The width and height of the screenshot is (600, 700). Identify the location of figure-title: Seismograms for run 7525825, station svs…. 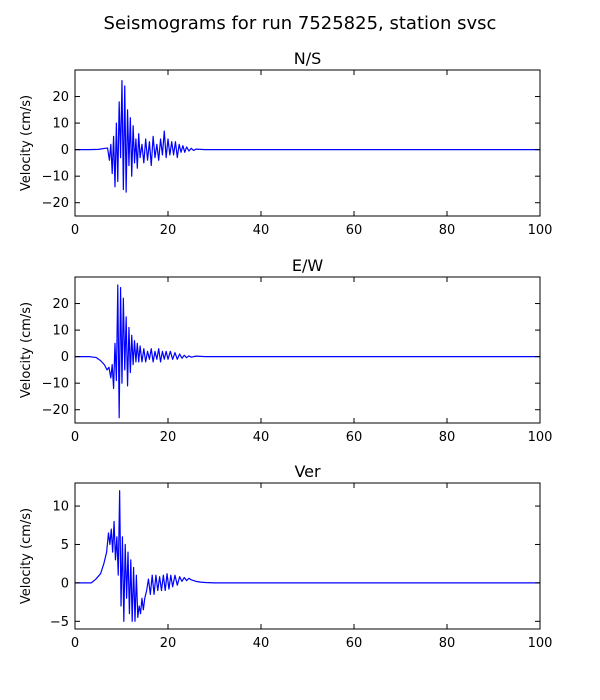
(300, 23).